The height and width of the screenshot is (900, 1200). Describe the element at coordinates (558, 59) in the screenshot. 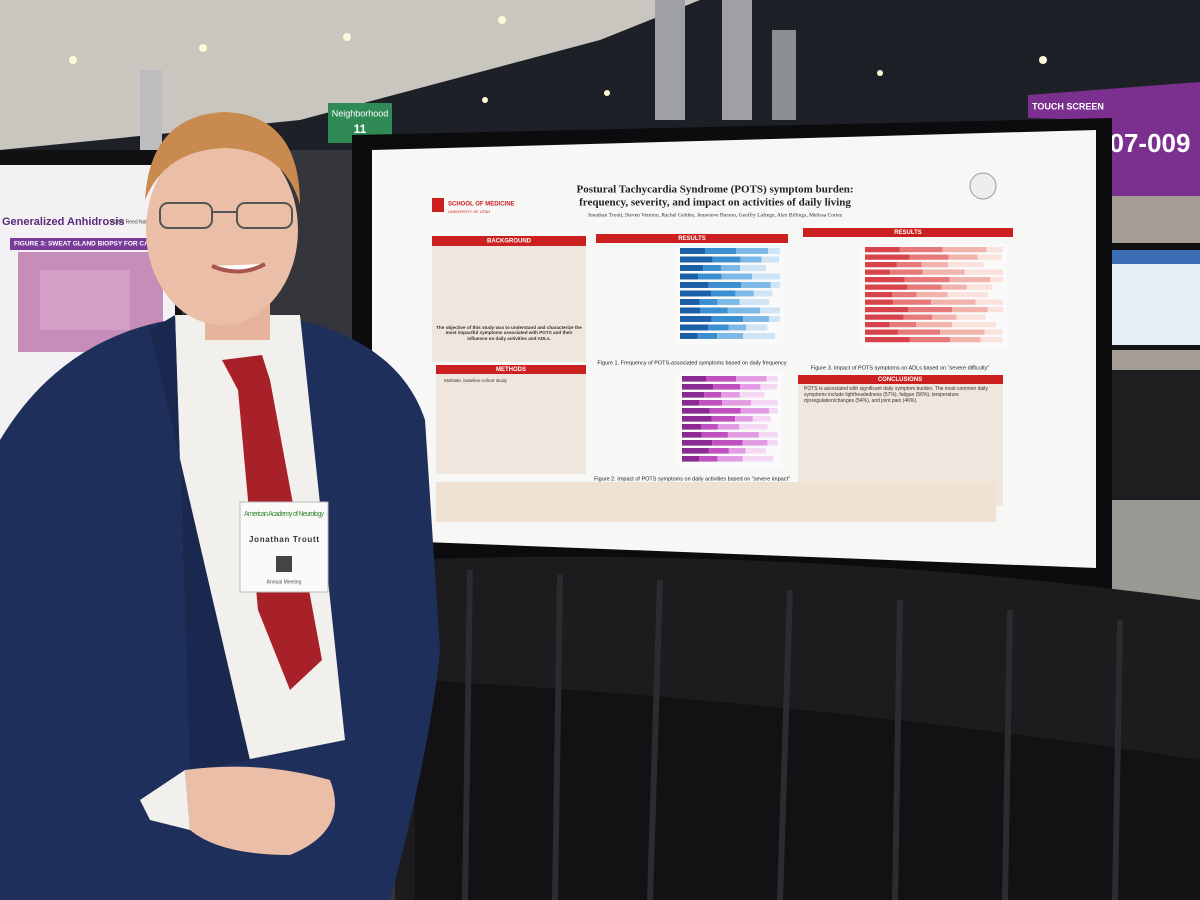

I see `ceiling-lights` at that location.